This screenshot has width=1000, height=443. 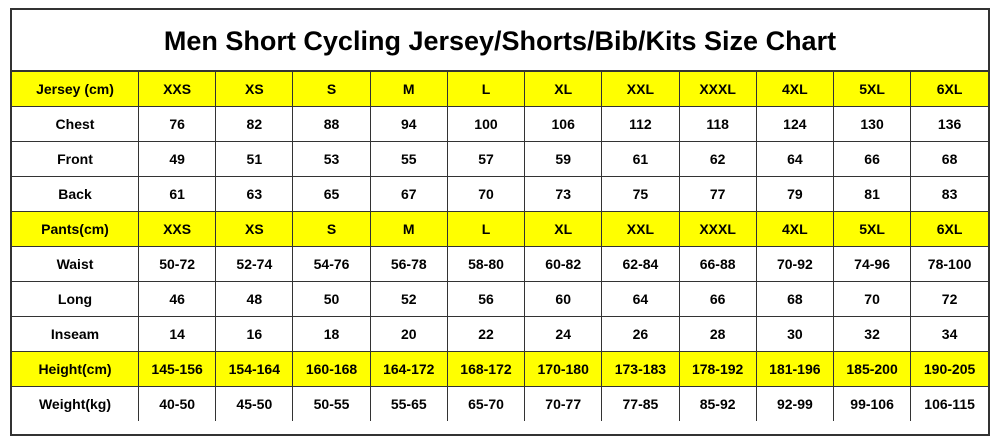 I want to click on cell: 32, so click(x=872, y=334).